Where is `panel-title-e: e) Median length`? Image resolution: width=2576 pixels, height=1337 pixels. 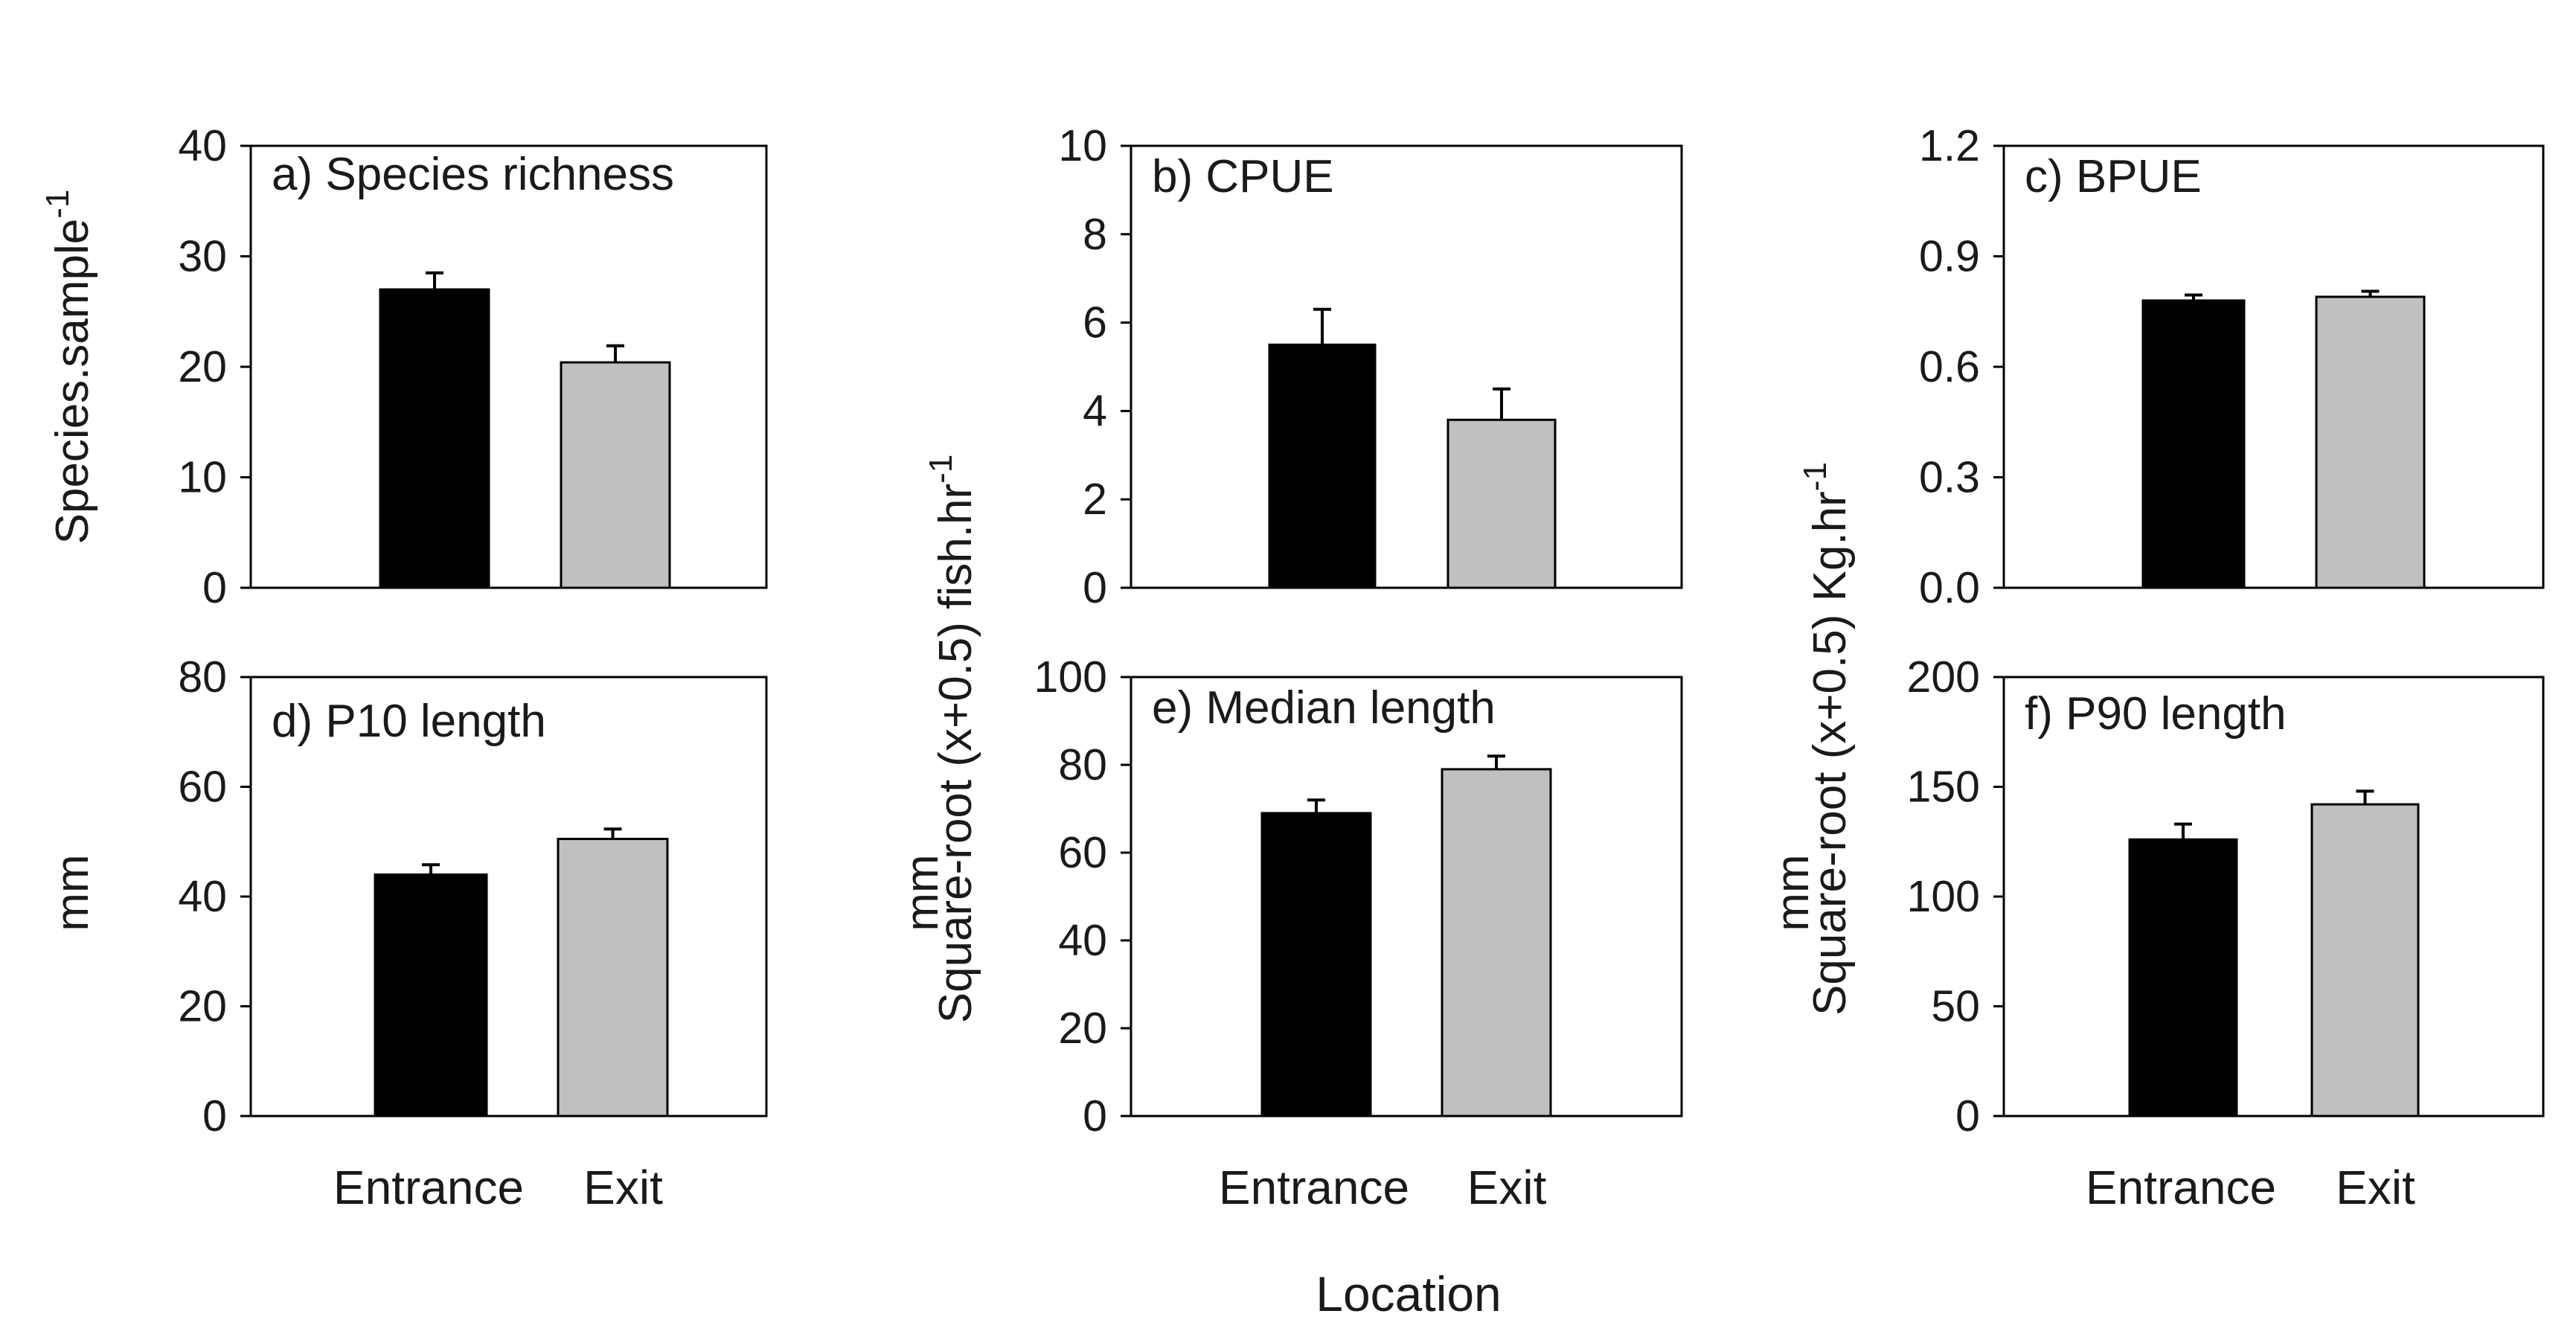
panel-title-e: e) Median length is located at coordinates (1324, 708).